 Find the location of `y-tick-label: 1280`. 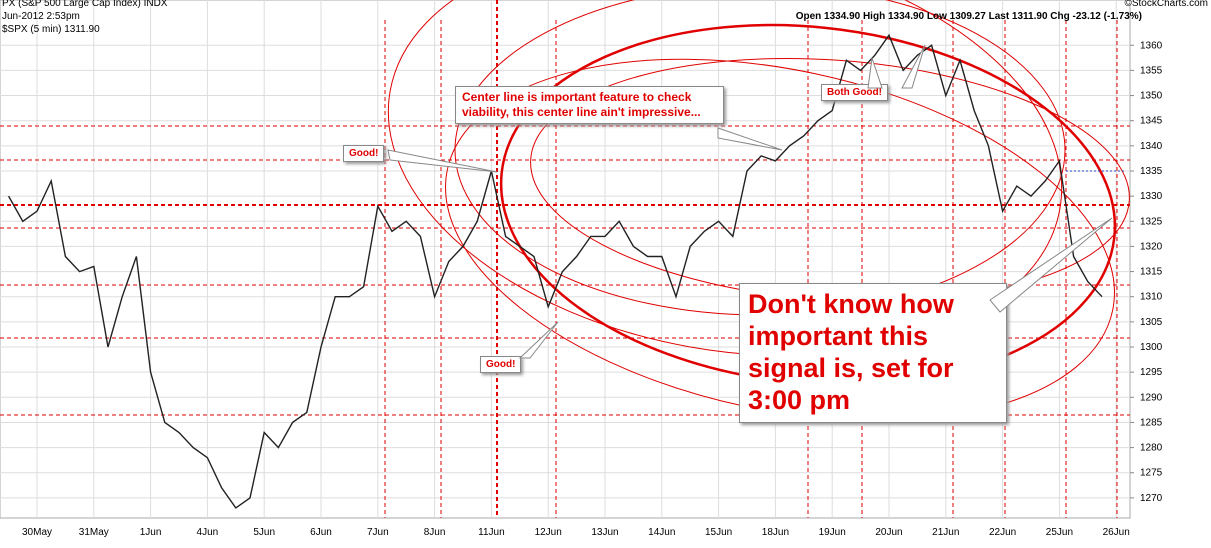

y-tick-label: 1280 is located at coordinates (1151, 448).